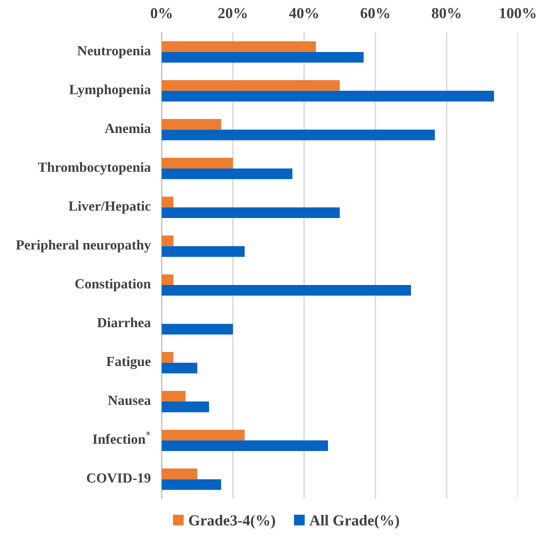 The width and height of the screenshot is (548, 542). What do you see at coordinates (113, 285) in the screenshot?
I see `y-tick-label: Constipation` at bounding box center [113, 285].